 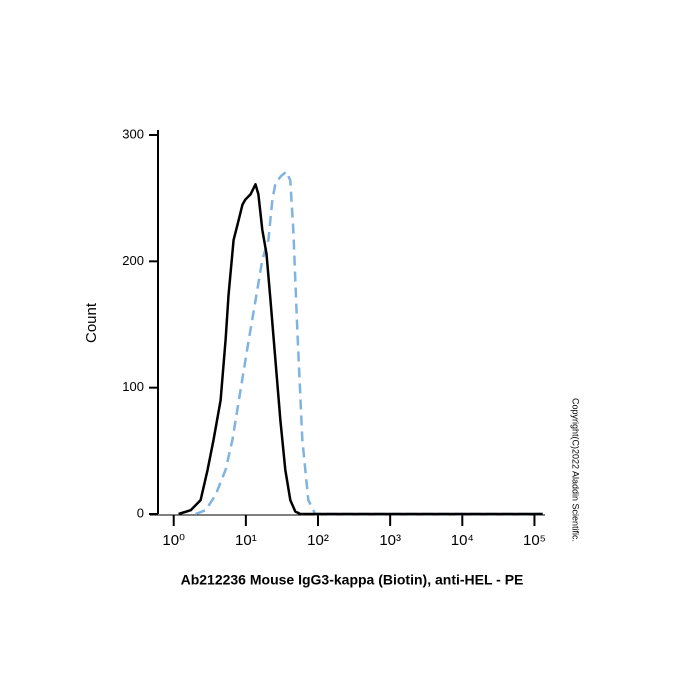 What do you see at coordinates (576, 470) in the screenshot?
I see `copyright: Copyright(C)2022 Aladdin Scientific.` at bounding box center [576, 470].